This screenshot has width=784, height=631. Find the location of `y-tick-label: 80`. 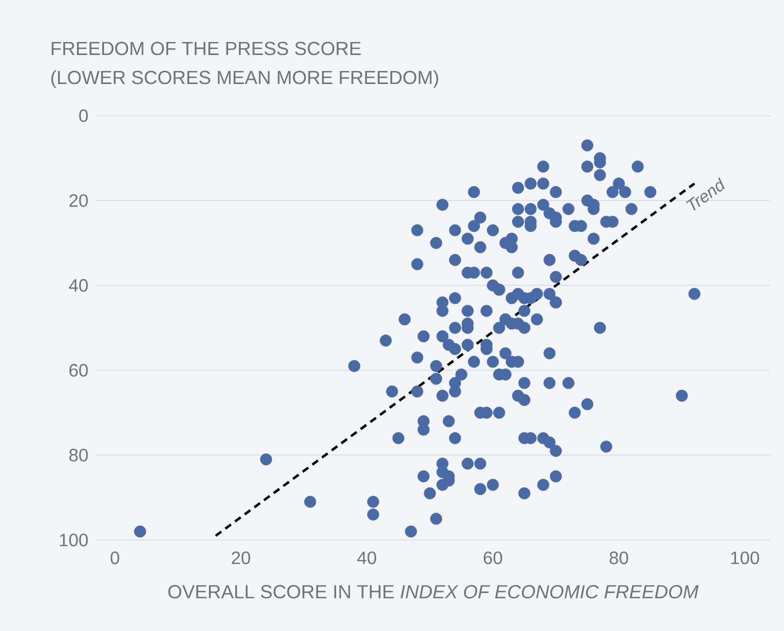

y-tick-label: 80 is located at coordinates (78, 455).